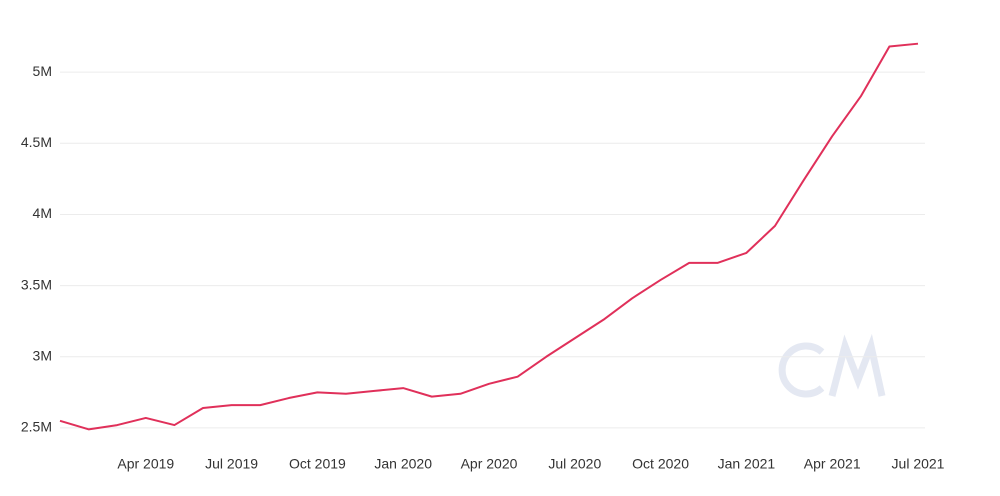  I want to click on x-tick-label: Oct 2020, so click(660, 464).